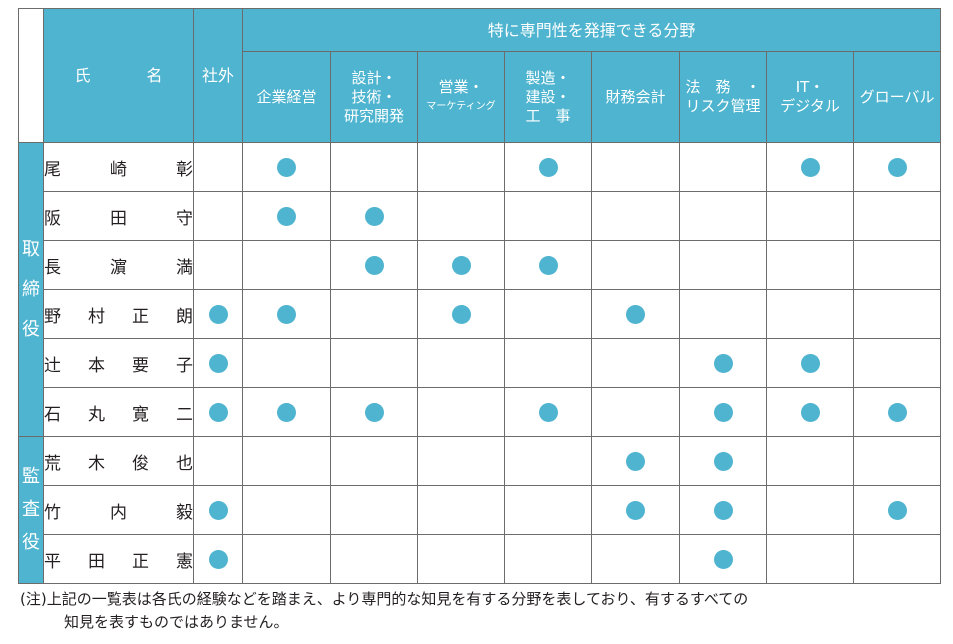 Image resolution: width=953 pixels, height=644 pixels. Describe the element at coordinates (184, 561) in the screenshot. I see `member-name-char: 憲` at that location.